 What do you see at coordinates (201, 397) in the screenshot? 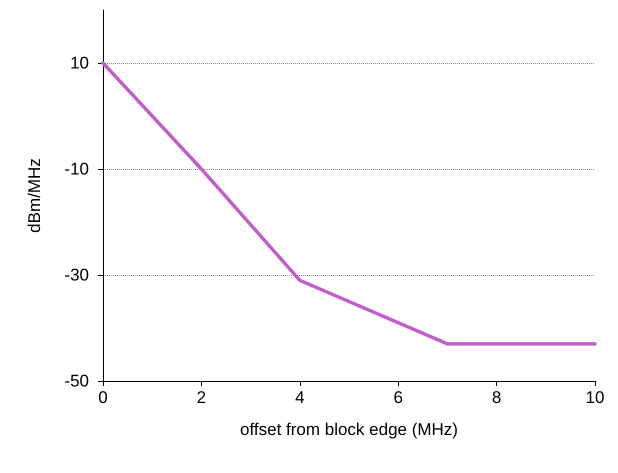
I see `x-tick-label: 2` at bounding box center [201, 397].